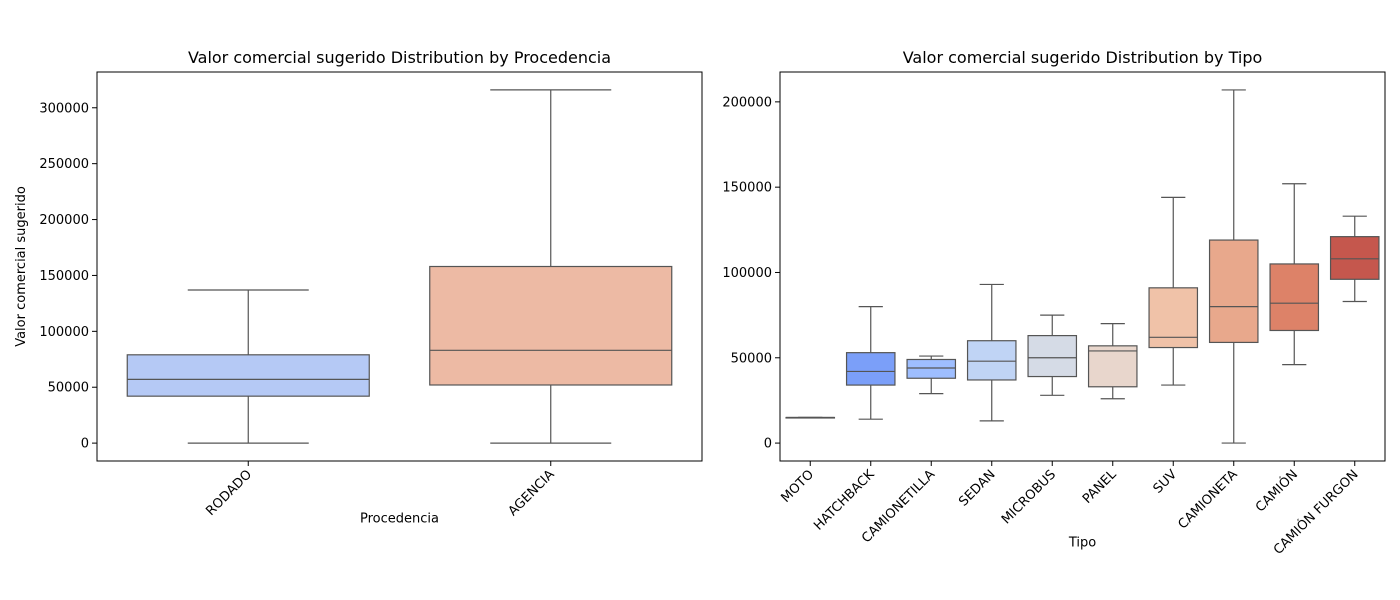 Image resolution: width=1400 pixels, height=600 pixels. Describe the element at coordinates (977, 488) in the screenshot. I see `x-tick-label: SEDAN` at that location.